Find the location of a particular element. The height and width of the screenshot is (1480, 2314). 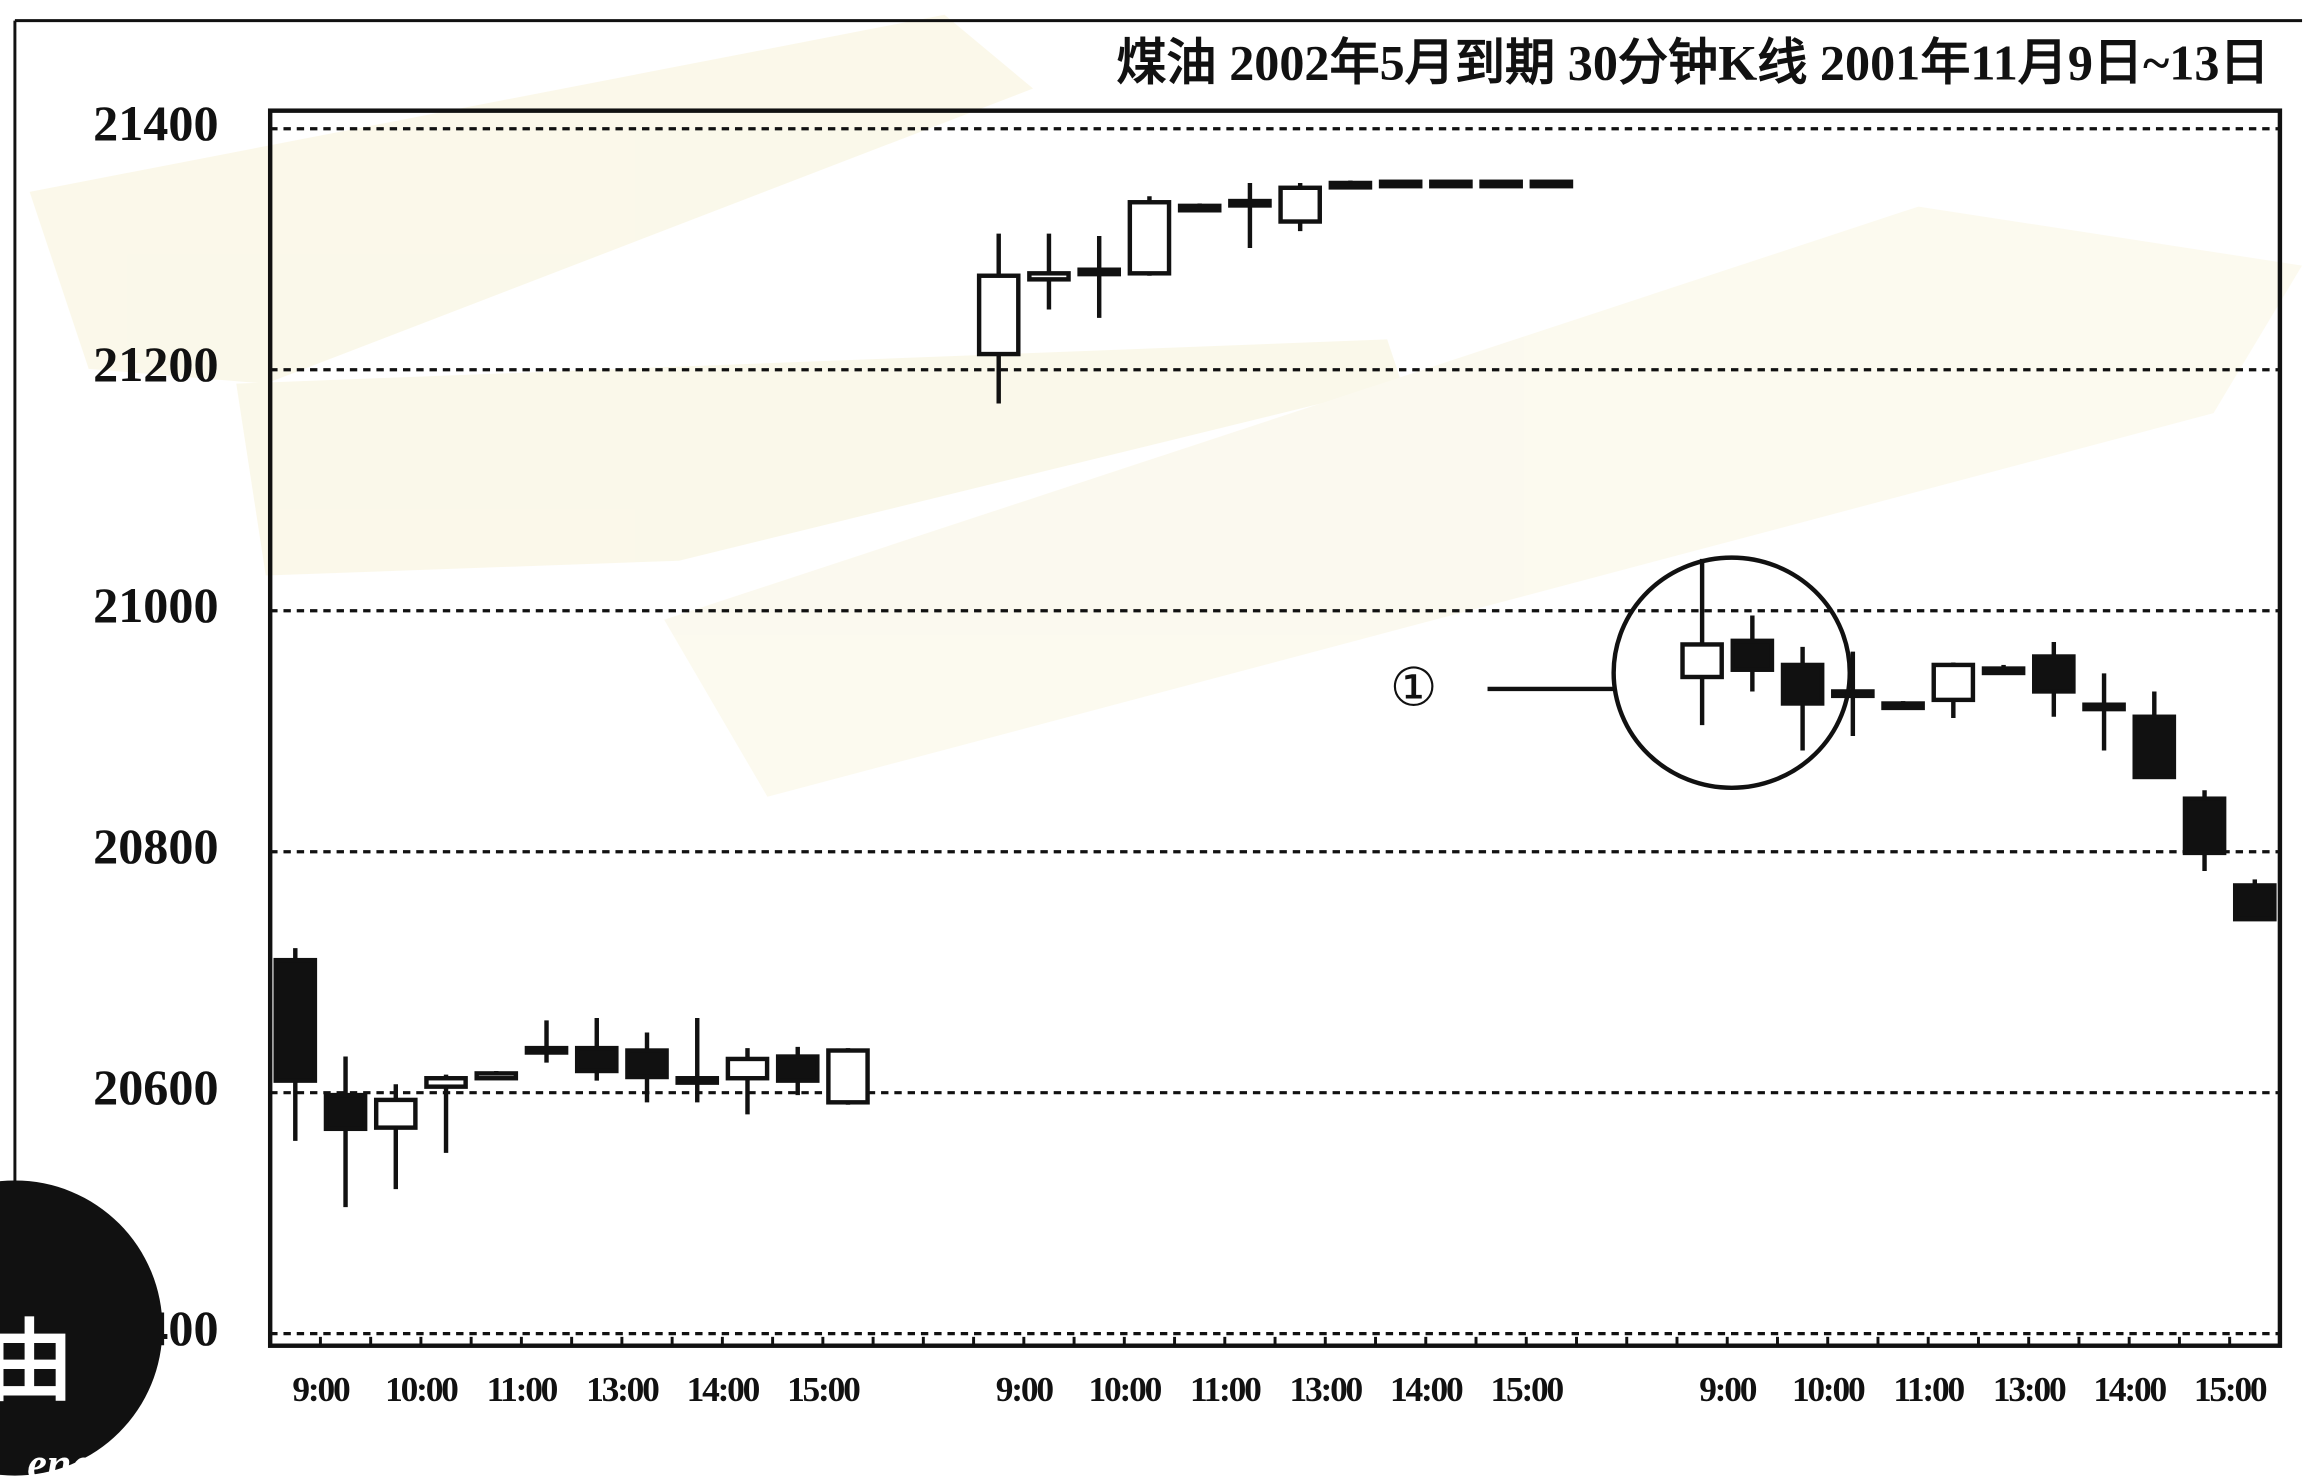

annotation-circle is located at coordinates (1731, 673).